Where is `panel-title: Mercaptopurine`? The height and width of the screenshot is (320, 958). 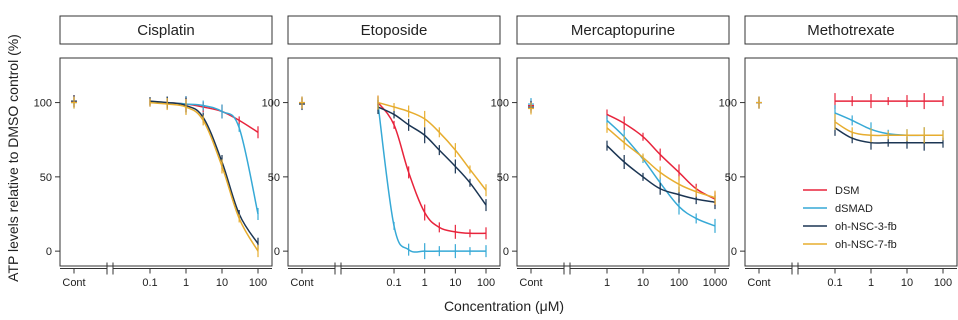
panel-title: Mercaptopurine is located at coordinates (623, 30).